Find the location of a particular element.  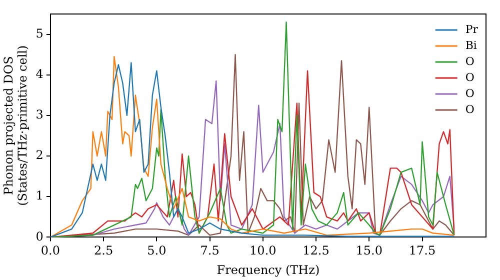

x-tick-label: 15.0 is located at coordinates (369, 251).